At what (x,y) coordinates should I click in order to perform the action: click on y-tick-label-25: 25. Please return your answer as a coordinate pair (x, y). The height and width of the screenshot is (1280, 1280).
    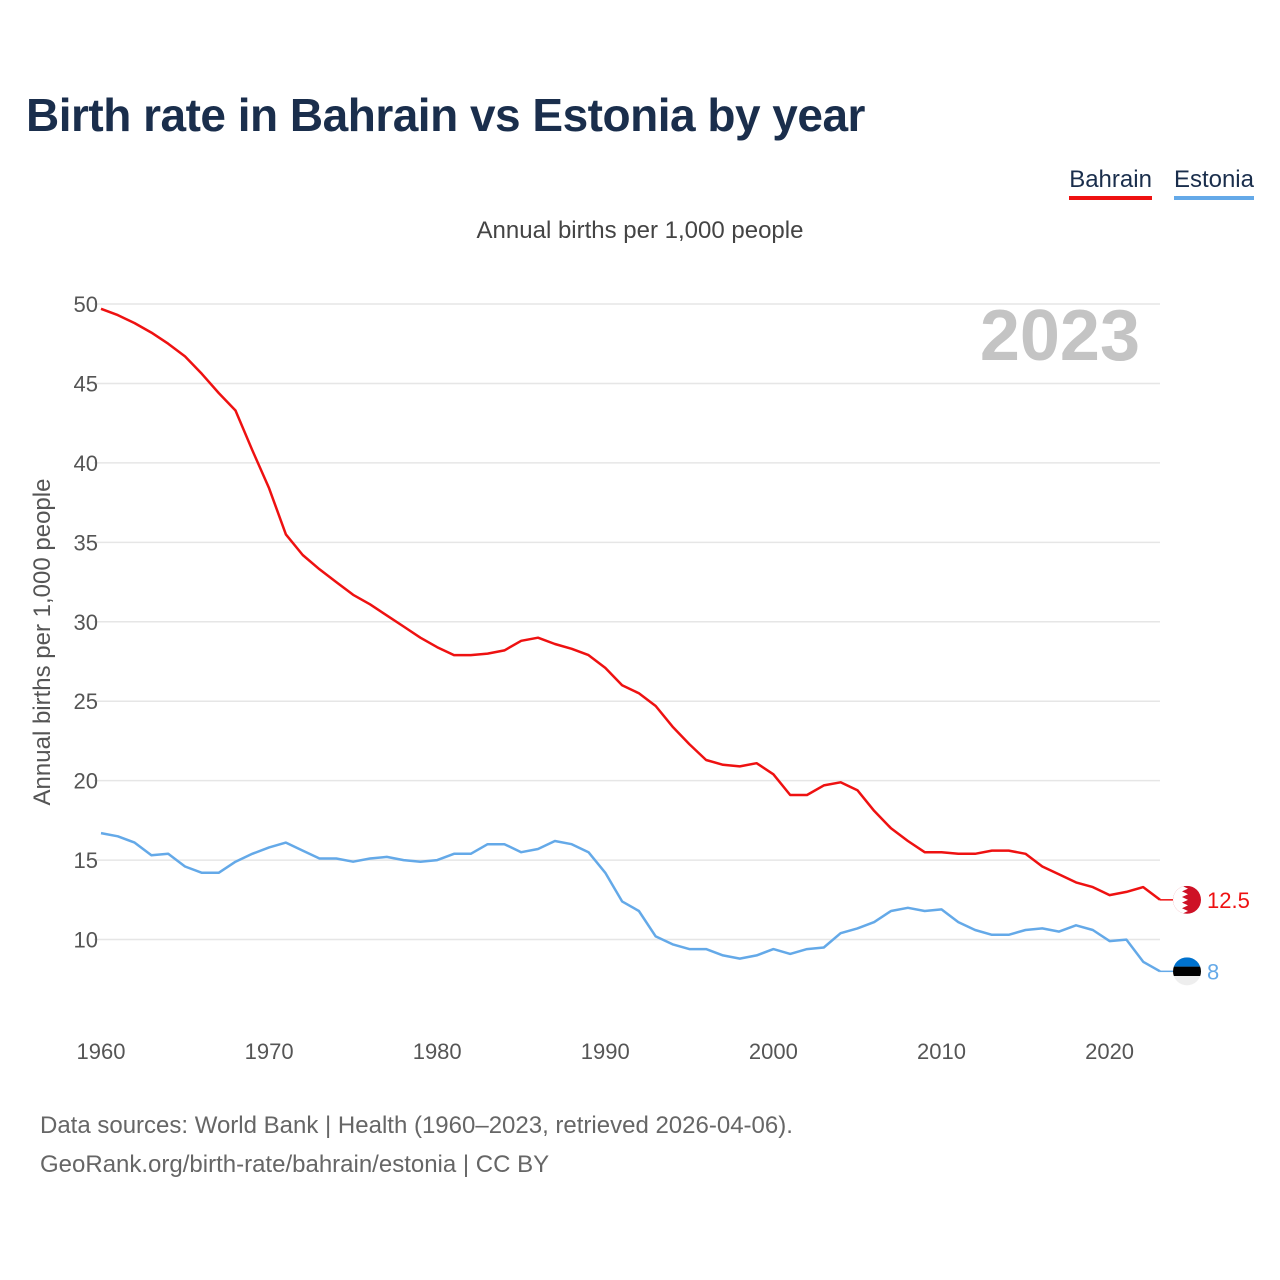
    Looking at the image, I should click on (86, 701).